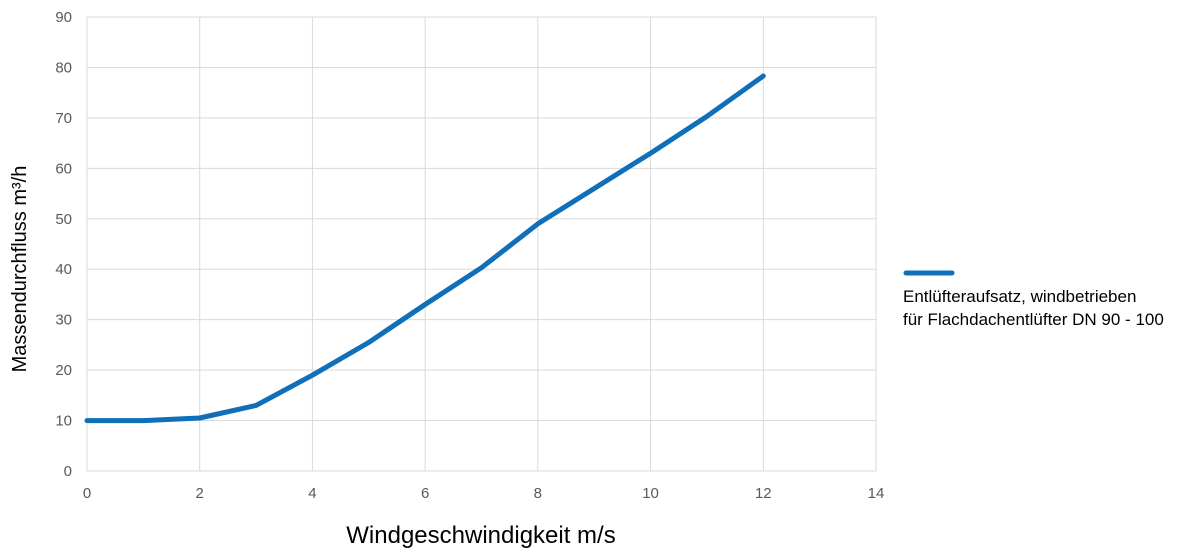  What do you see at coordinates (650, 493) in the screenshot?
I see `x-tick-label: 10` at bounding box center [650, 493].